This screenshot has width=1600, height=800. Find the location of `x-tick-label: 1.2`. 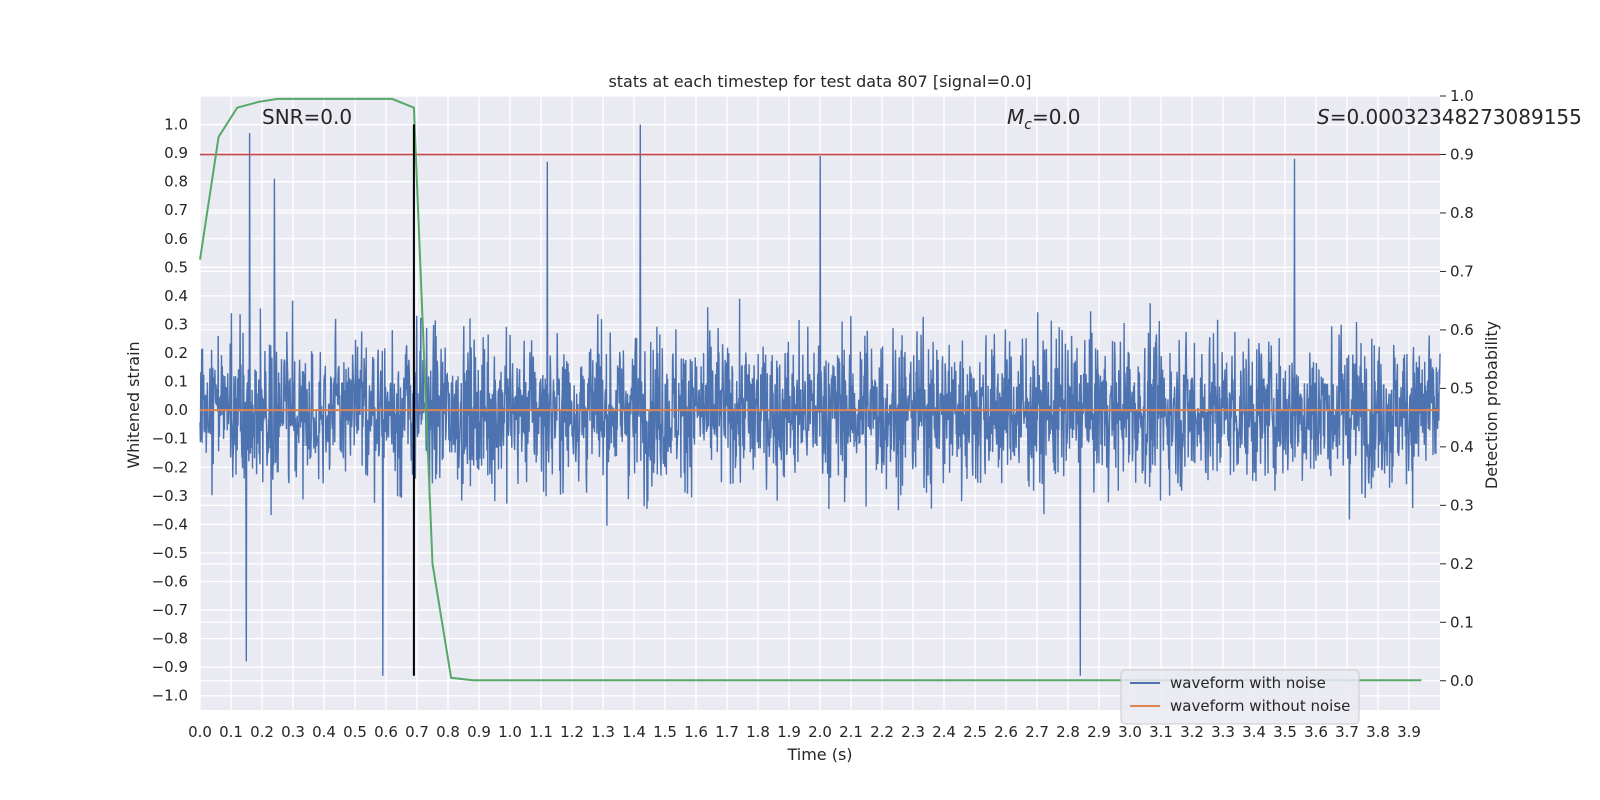

x-tick-label: 1.2 is located at coordinates (572, 732).